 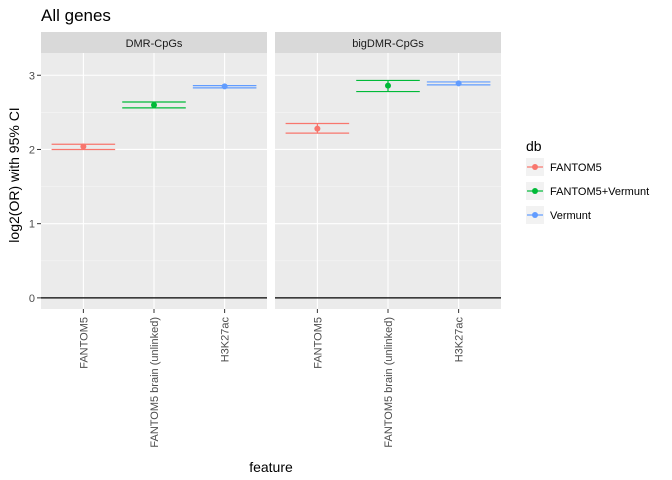 What do you see at coordinates (76, 15) in the screenshot?
I see `chart-title: All genes` at bounding box center [76, 15].